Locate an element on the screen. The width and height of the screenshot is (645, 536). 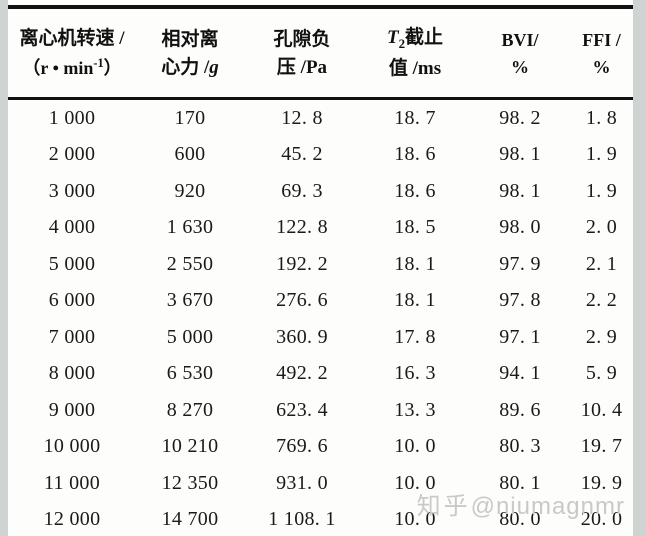
cell-speed: 3 000 is located at coordinates (72, 190).